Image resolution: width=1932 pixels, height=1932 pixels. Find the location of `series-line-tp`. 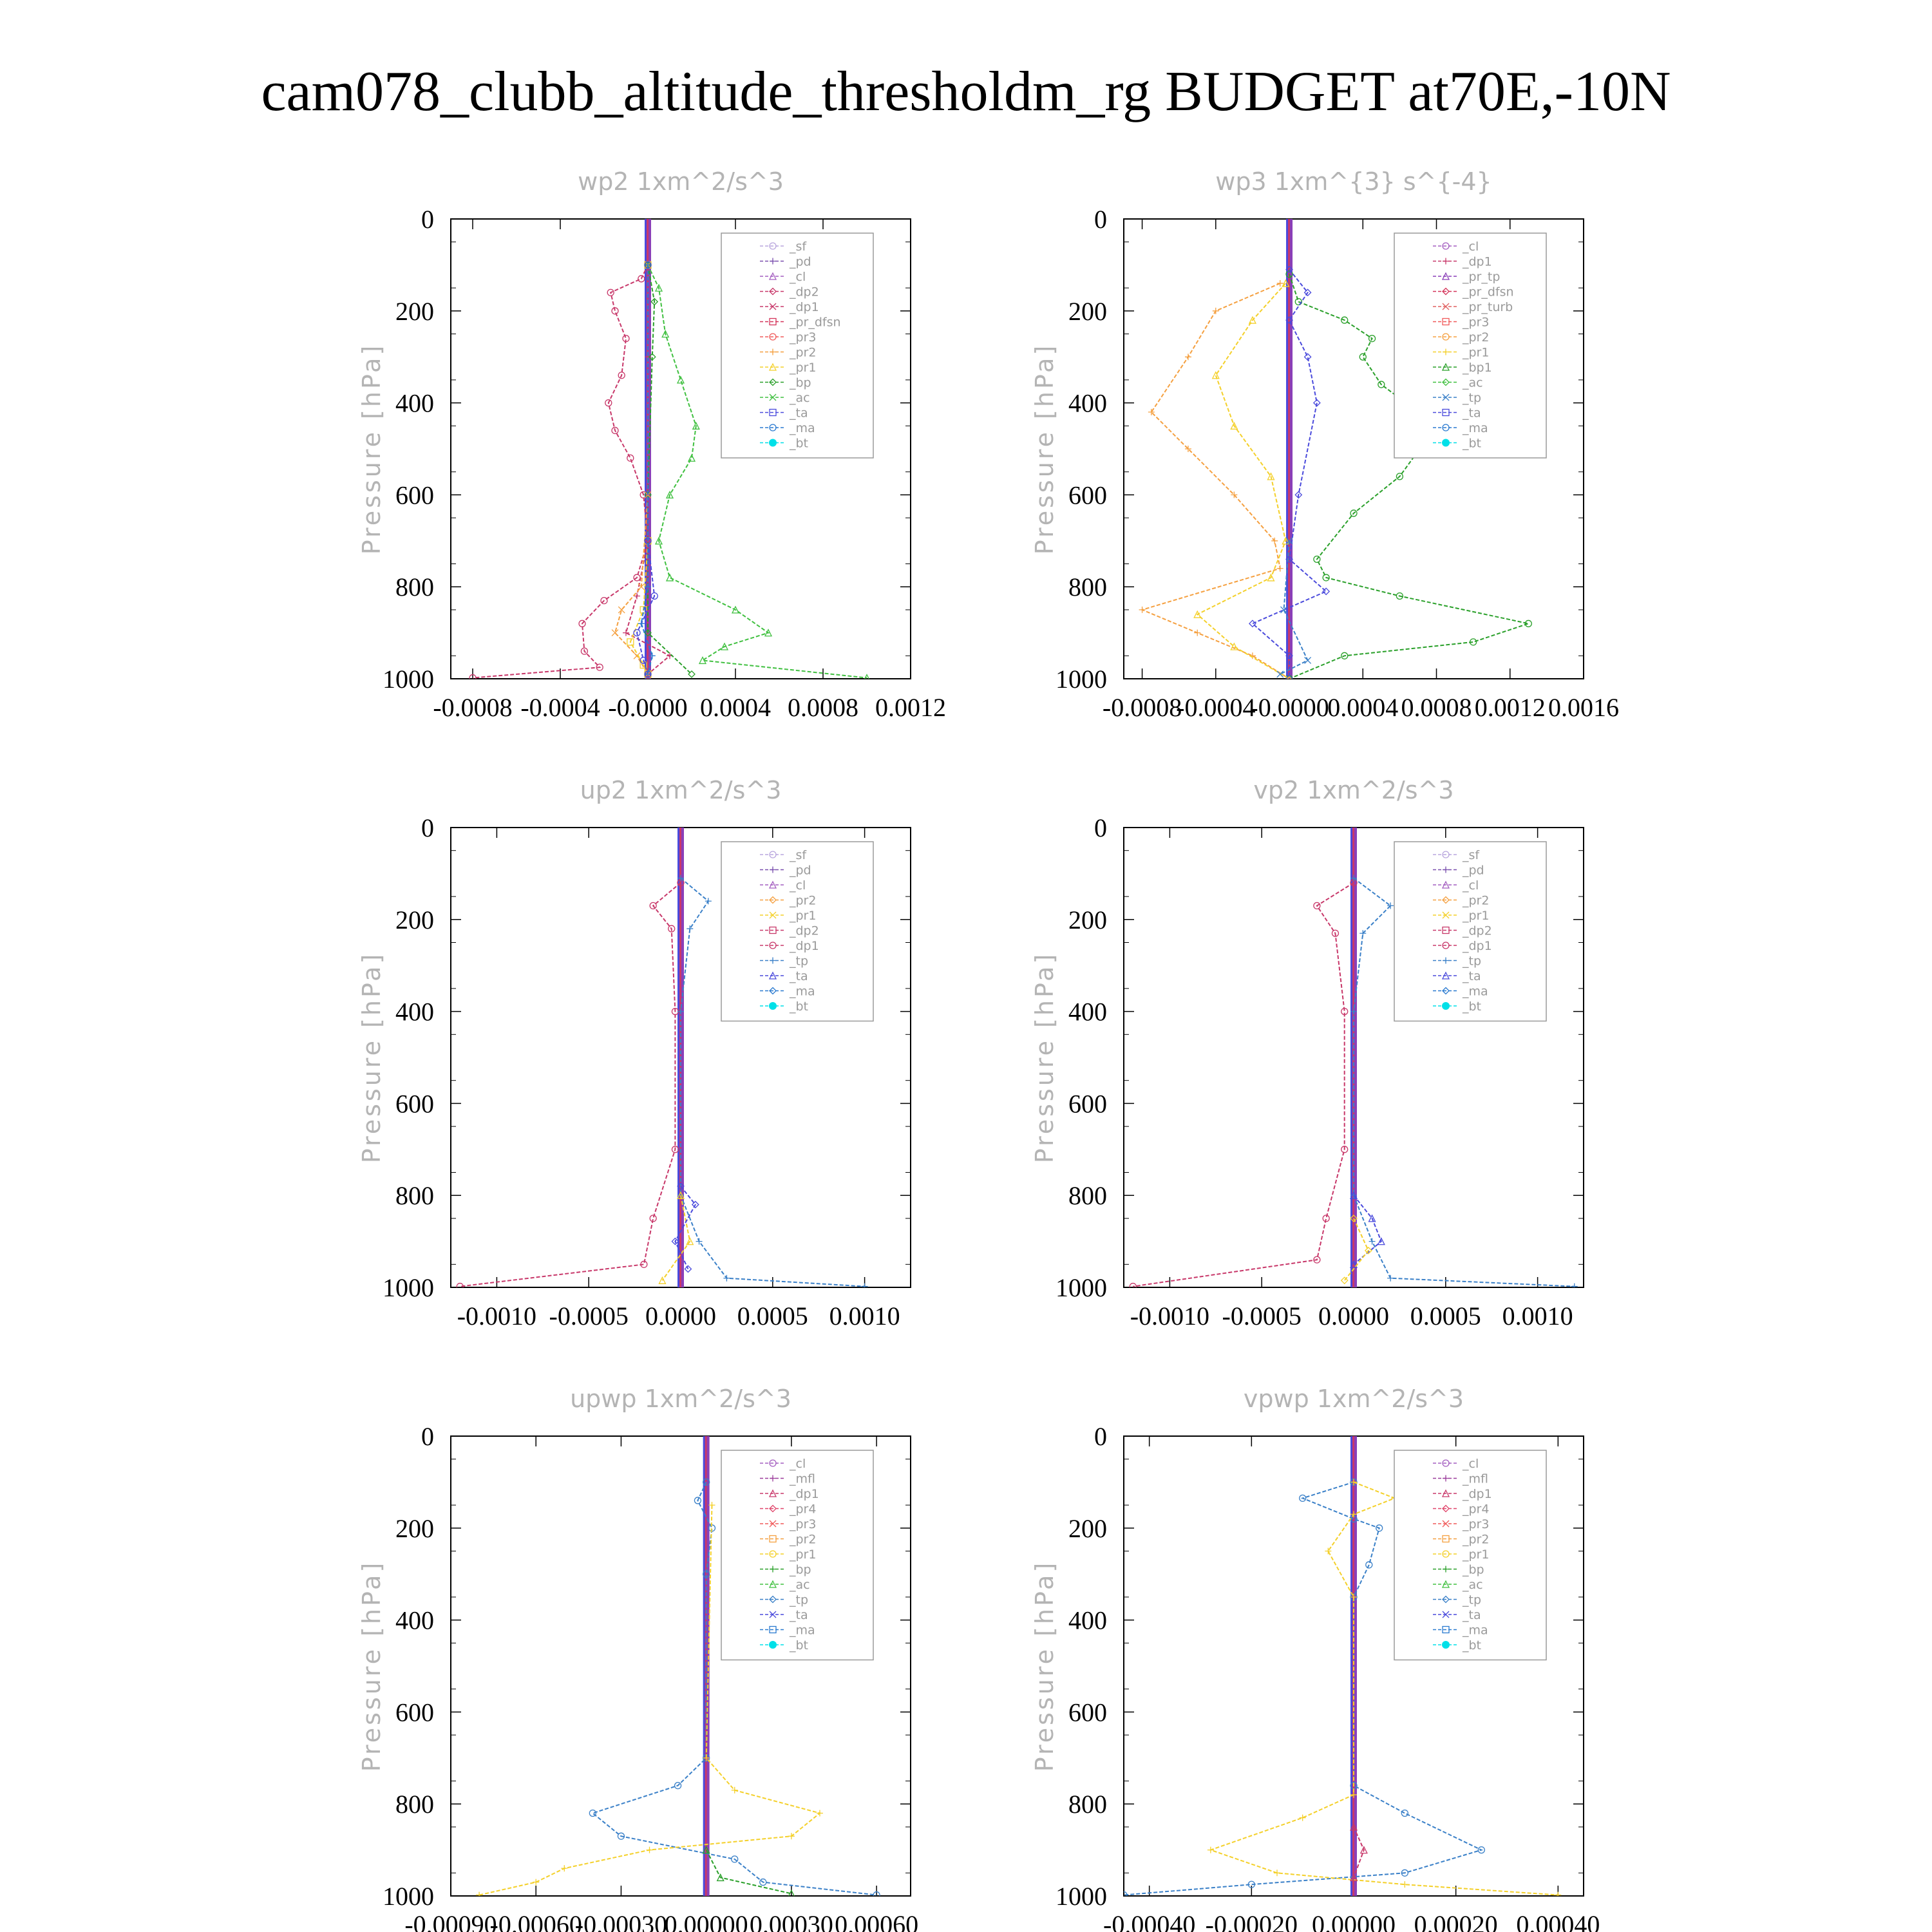

series-line-tp is located at coordinates (1464, 1082).